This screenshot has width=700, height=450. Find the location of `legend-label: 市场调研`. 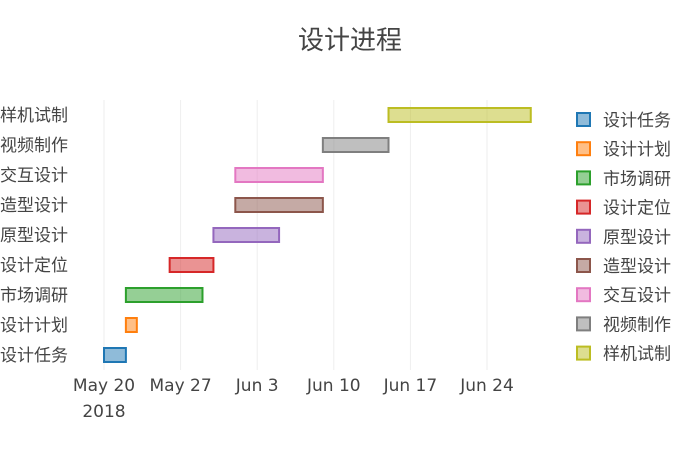

legend-label: 市场调研 is located at coordinates (637, 179).